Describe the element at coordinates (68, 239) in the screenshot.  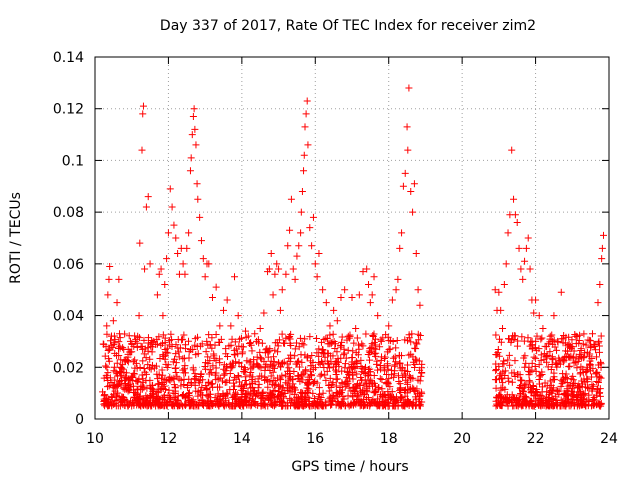
I see `y-tick-labels: 0 0.02 0.04 0.06 0.08 0.1 0.12 0.14` at that location.